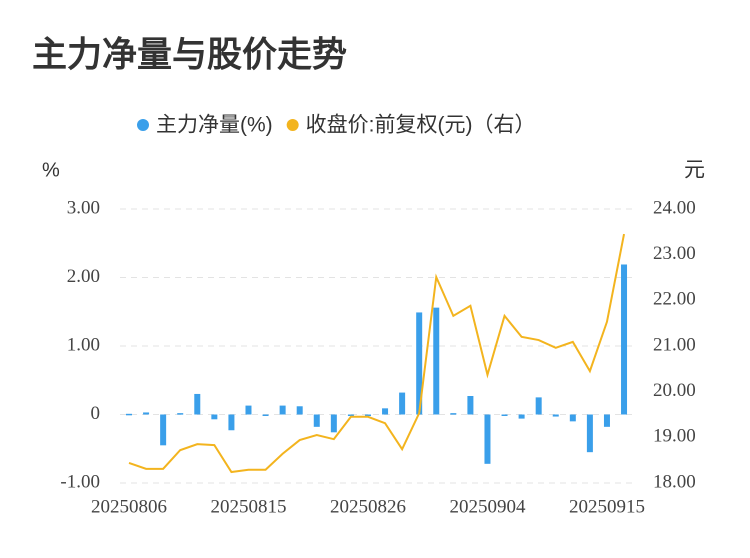 The height and width of the screenshot is (558, 750). I want to click on y-tick-label: 1.00, so click(83, 344).